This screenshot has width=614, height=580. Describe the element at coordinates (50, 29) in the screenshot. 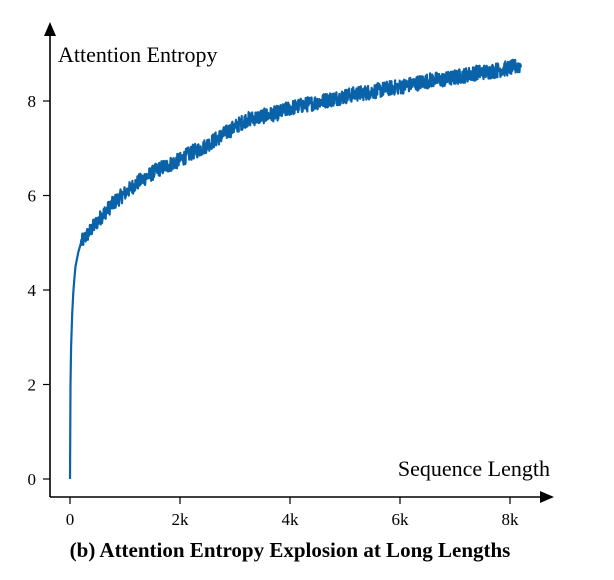

I see `y-axis-arrow` at that location.